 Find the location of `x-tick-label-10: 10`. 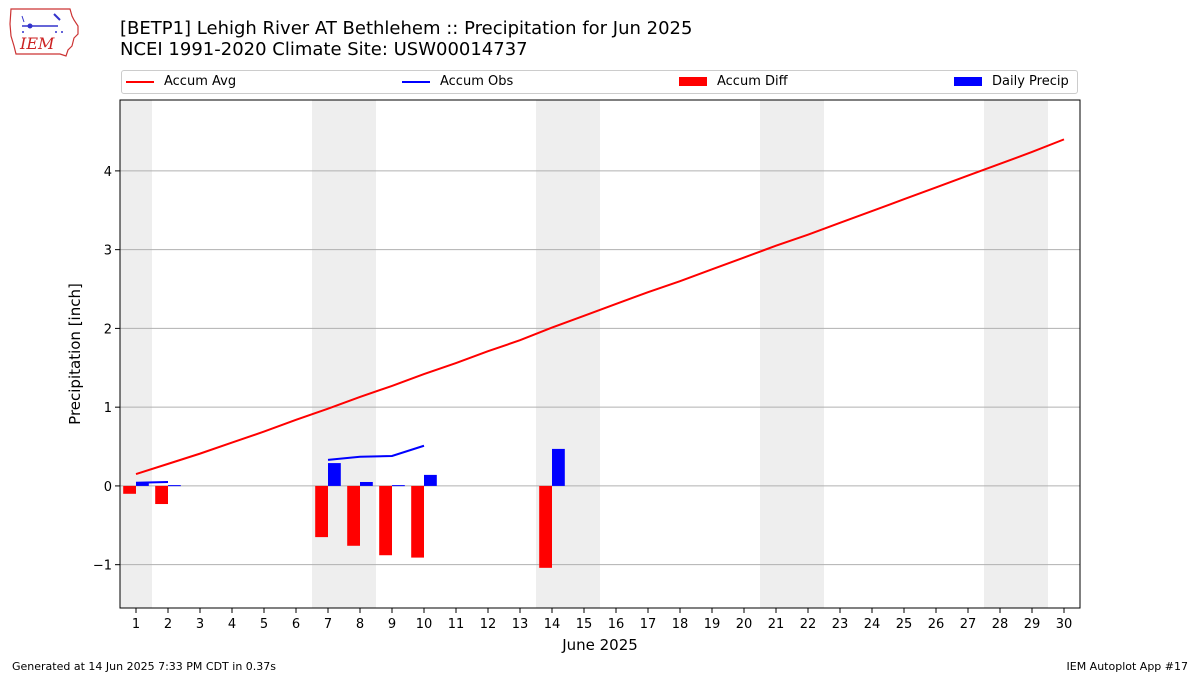

x-tick-label-10: 10 is located at coordinates (424, 624).